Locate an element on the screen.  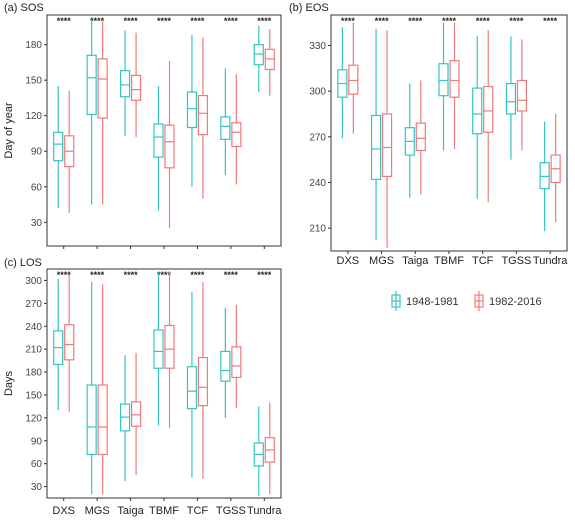
box-tgss-1982-2016 is located at coordinates (522, 95).